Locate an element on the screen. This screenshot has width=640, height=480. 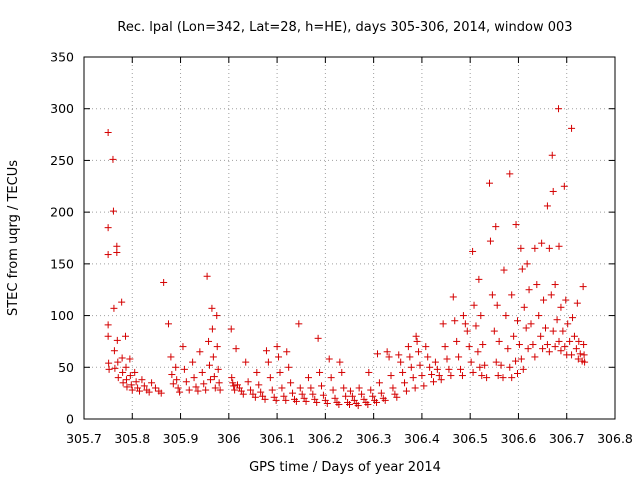
x-tick-label: 306.1 is located at coordinates (277, 438).